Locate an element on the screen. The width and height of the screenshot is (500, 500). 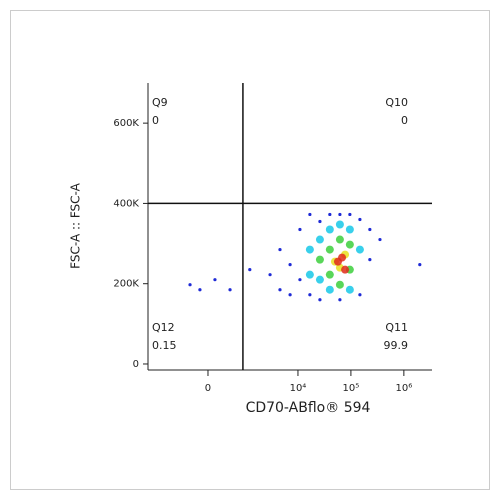
quadrant-name: Q11 is located at coordinates (396, 327).